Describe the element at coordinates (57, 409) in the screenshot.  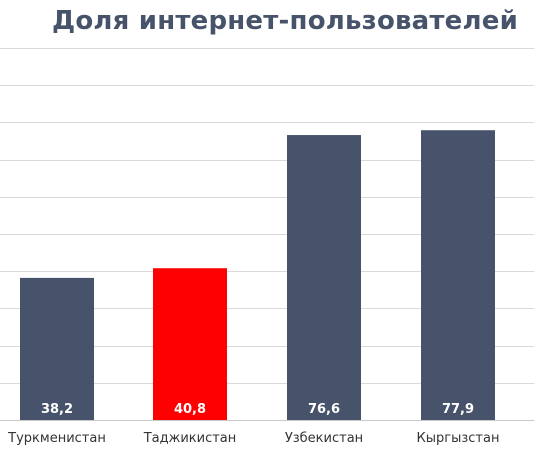
I see `data-label: 38,2` at that location.